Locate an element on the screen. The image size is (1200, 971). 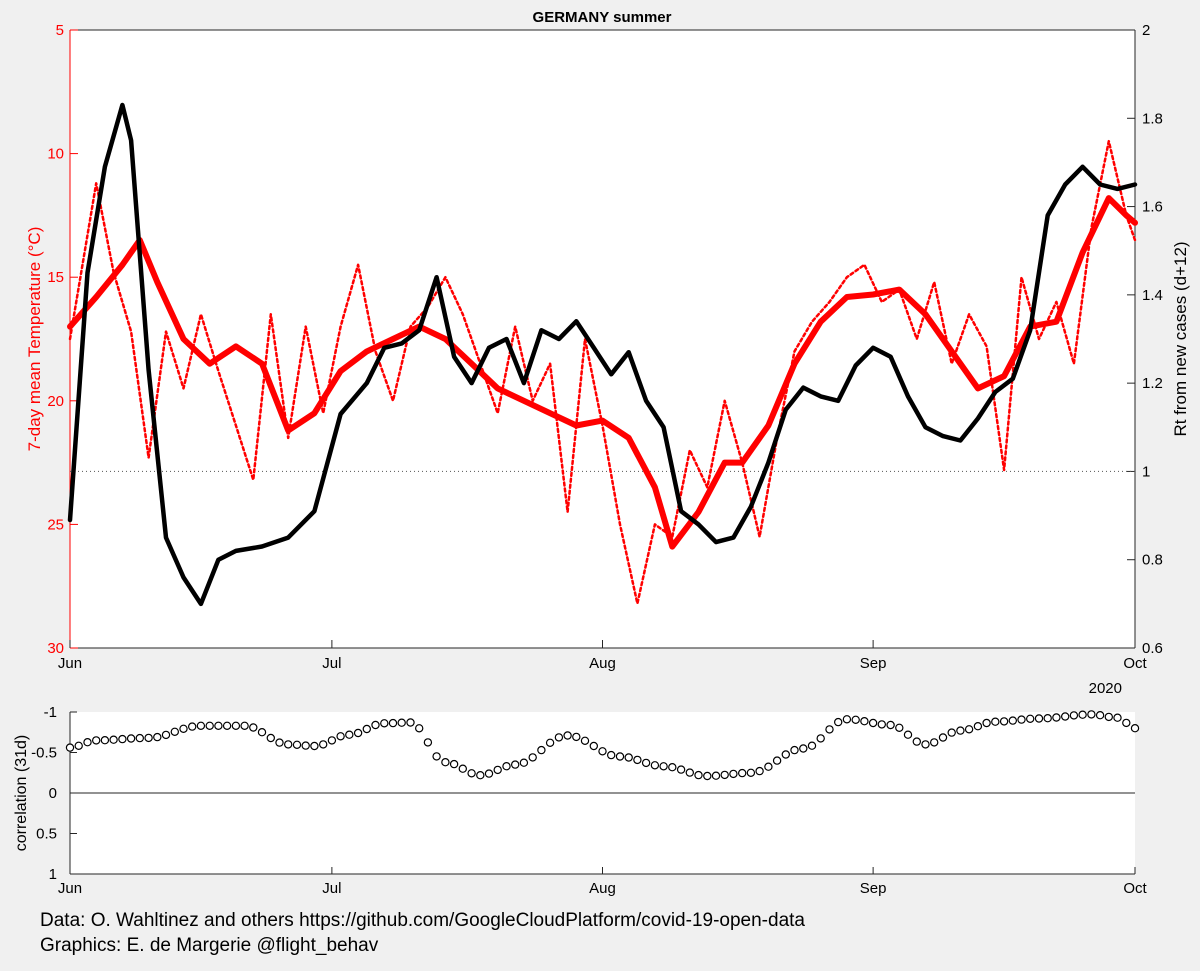
top-year-label: 2020 is located at coordinates (1105, 688).